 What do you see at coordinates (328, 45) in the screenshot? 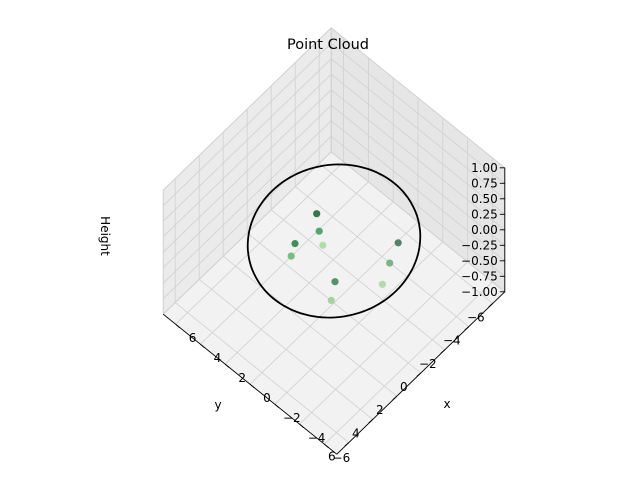
I see `chart-title: Point Cloud` at bounding box center [328, 45].